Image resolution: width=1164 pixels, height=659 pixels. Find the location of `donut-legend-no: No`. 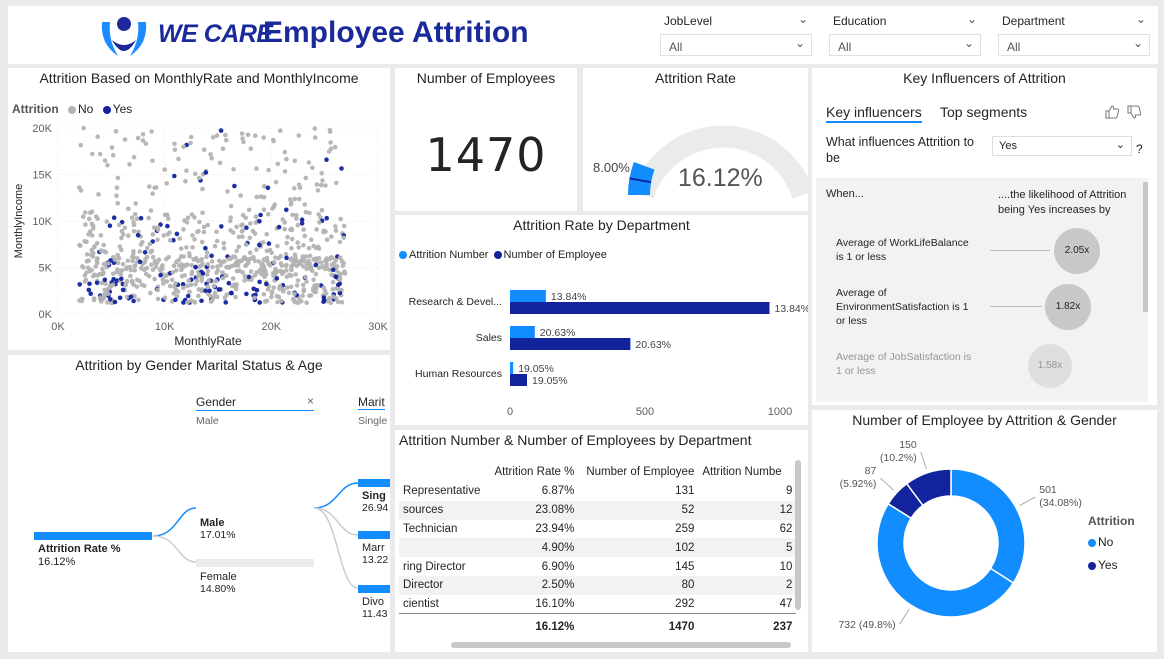

donut-legend-no: No is located at coordinates (1100, 542).